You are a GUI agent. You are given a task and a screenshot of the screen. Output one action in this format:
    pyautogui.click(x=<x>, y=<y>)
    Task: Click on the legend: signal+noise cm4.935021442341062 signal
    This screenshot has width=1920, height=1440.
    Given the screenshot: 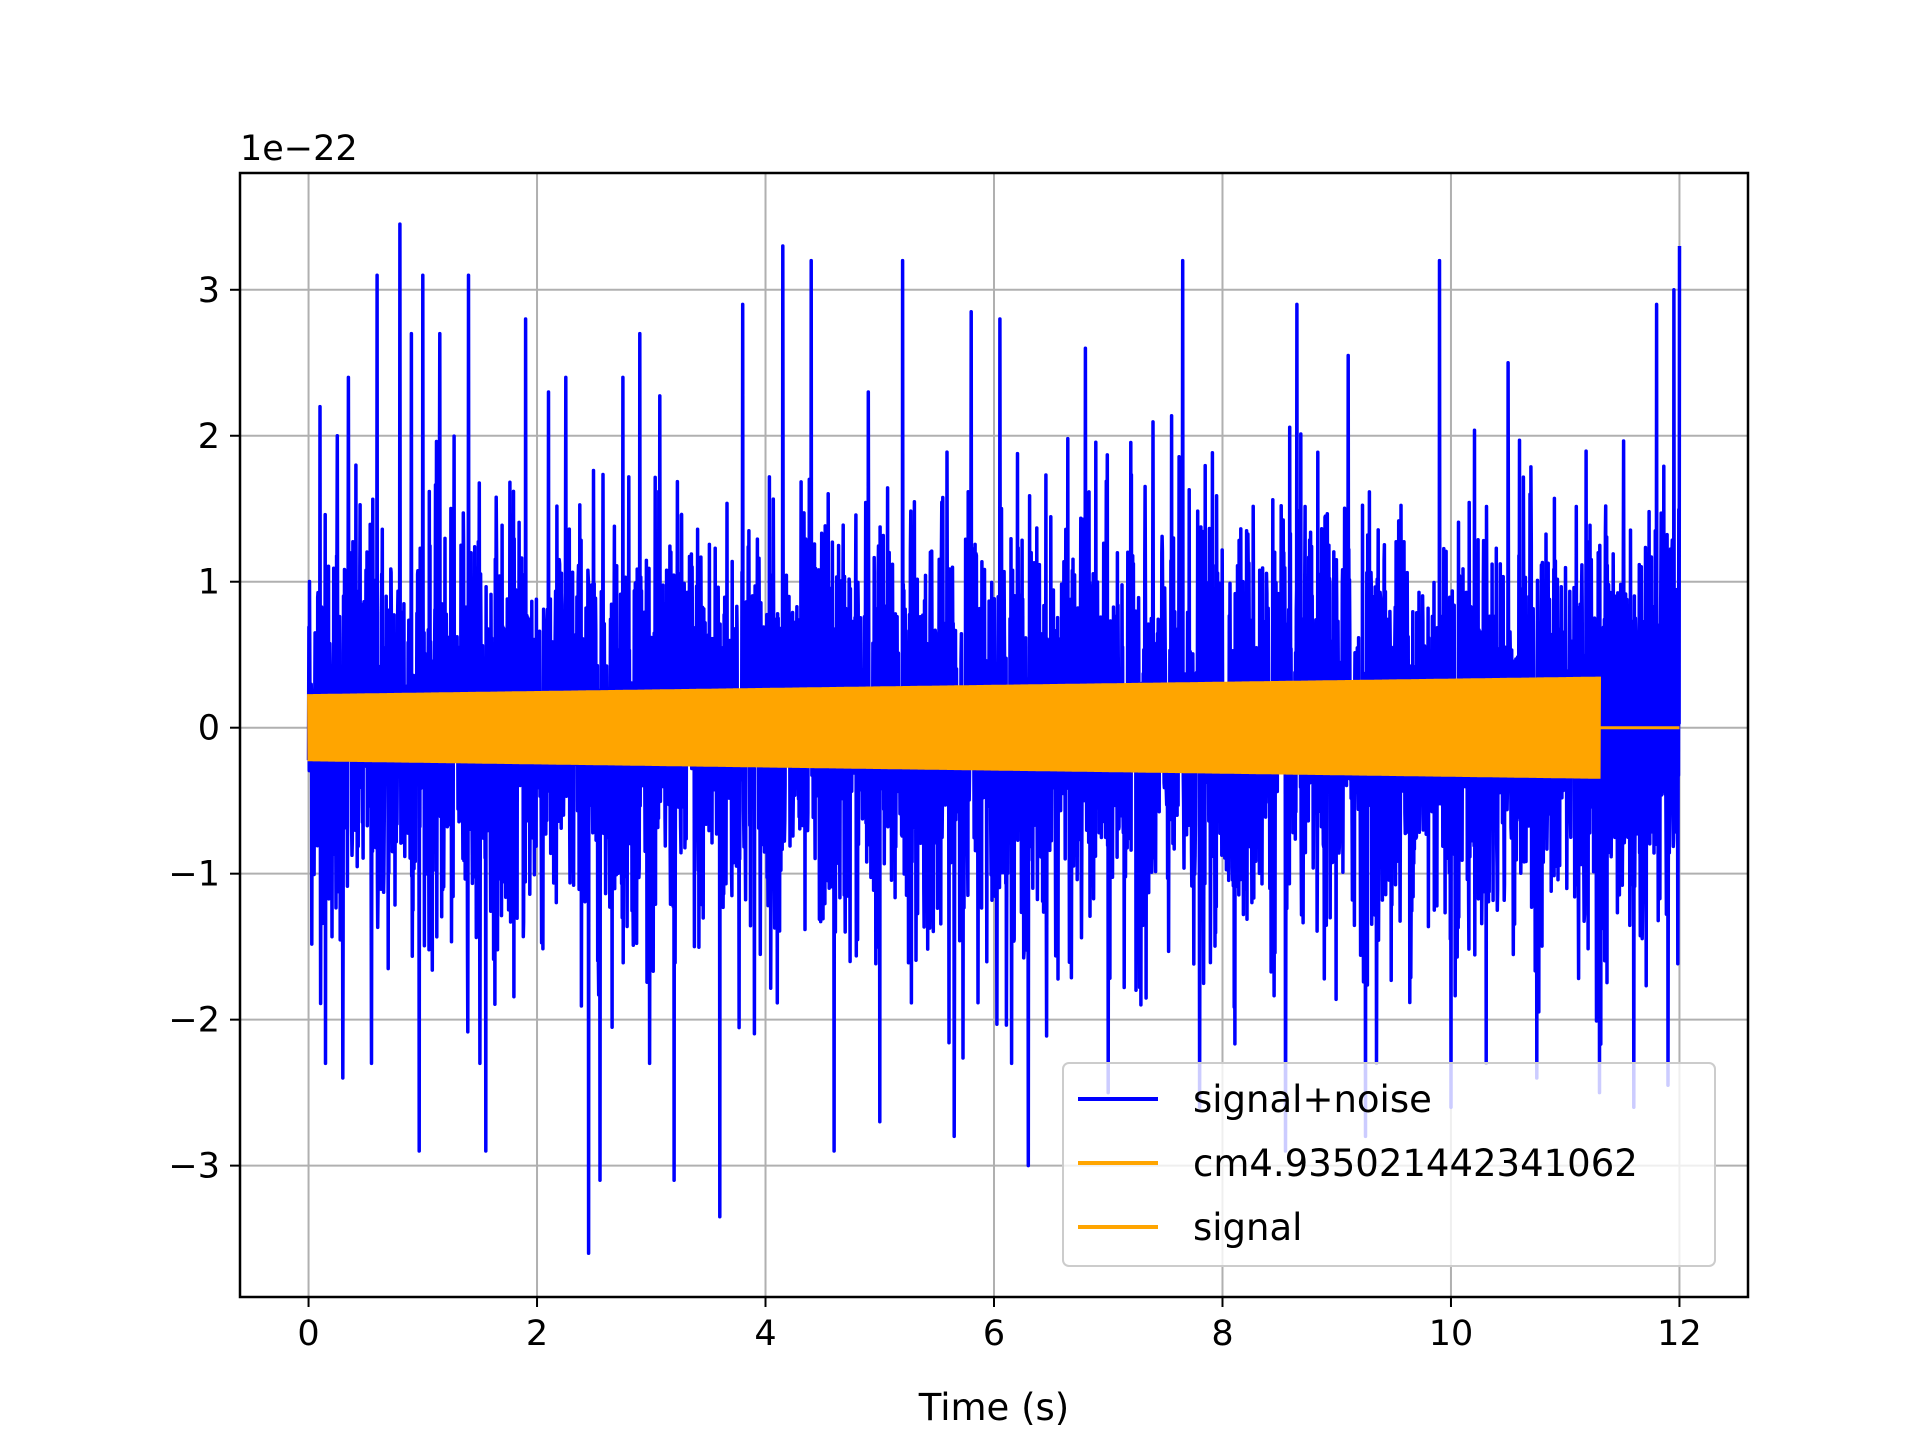 What is the action you would take?
    pyautogui.click(x=1389, y=1164)
    